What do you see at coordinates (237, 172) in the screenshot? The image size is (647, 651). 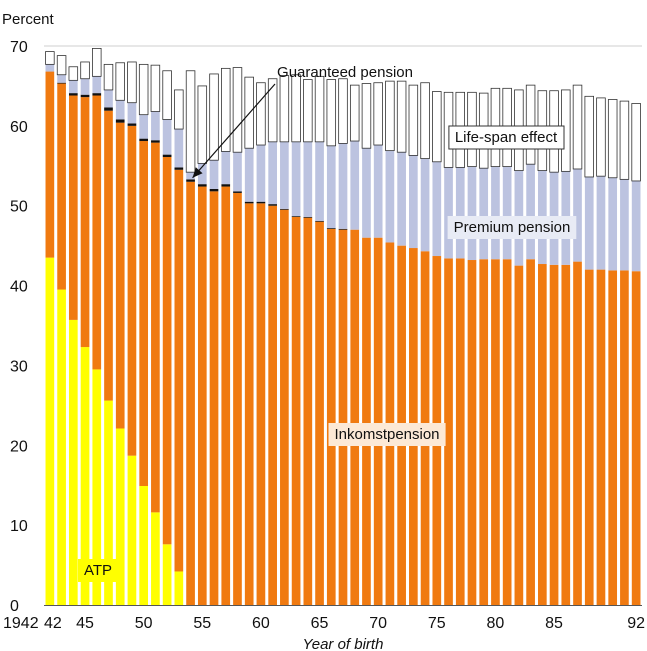 I see `bar-premium-pension-1958` at bounding box center [237, 172].